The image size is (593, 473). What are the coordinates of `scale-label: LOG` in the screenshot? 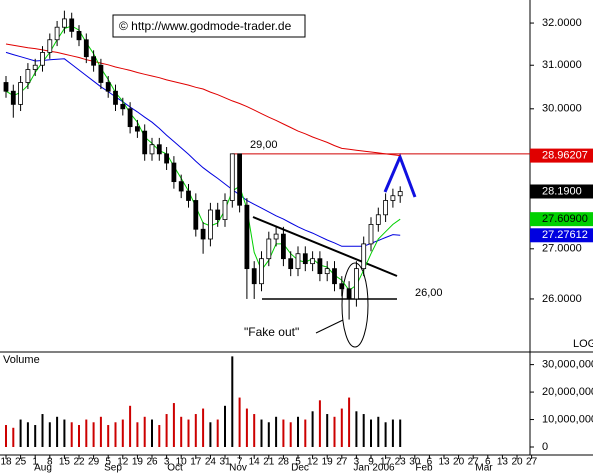 It's located at (583, 344).